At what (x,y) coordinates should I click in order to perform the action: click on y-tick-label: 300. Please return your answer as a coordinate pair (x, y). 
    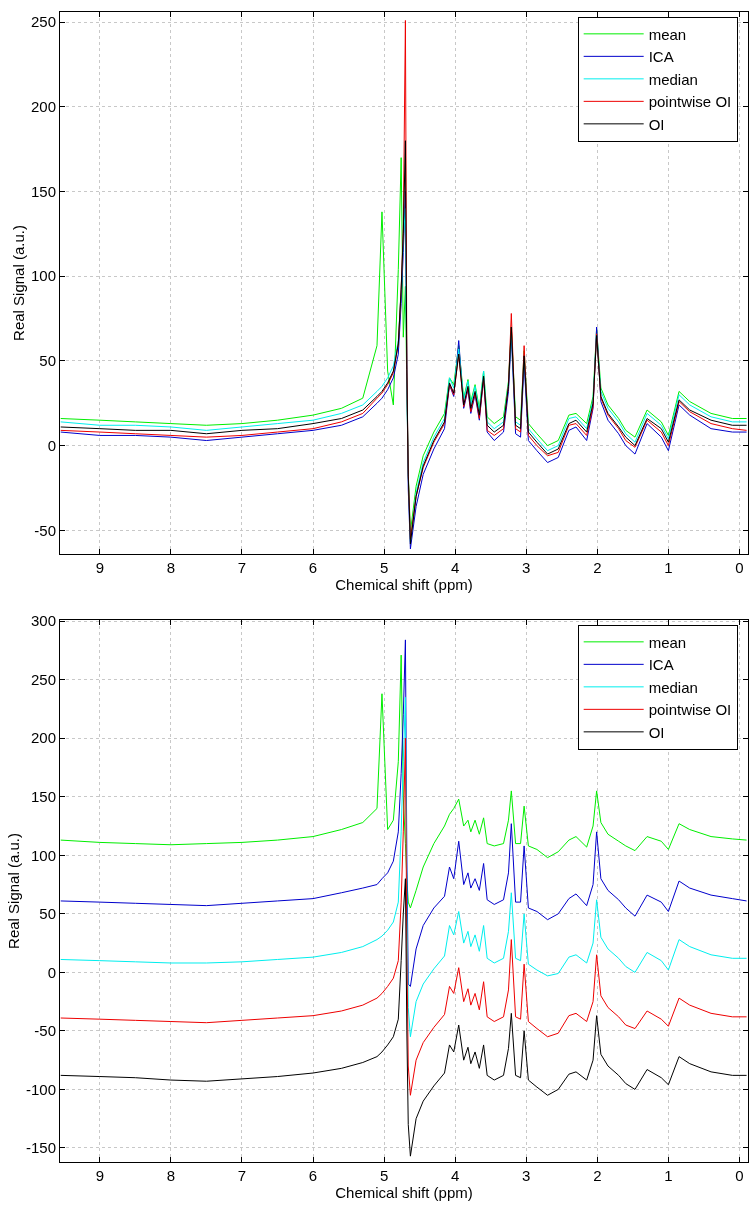
    Looking at the image, I should click on (43, 621).